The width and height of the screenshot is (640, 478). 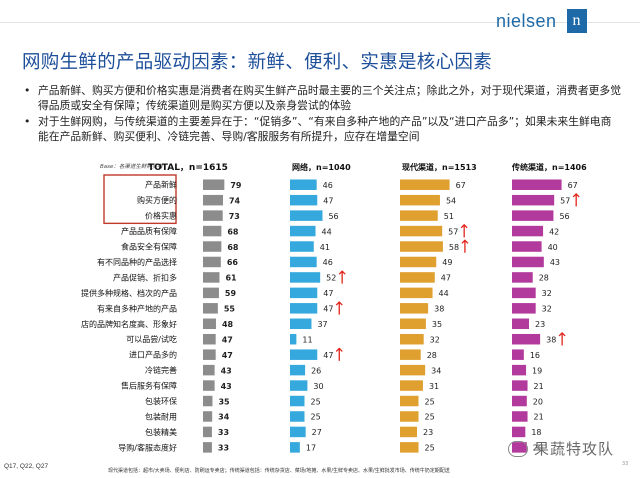 I want to click on value-label: 30, so click(x=318, y=386).